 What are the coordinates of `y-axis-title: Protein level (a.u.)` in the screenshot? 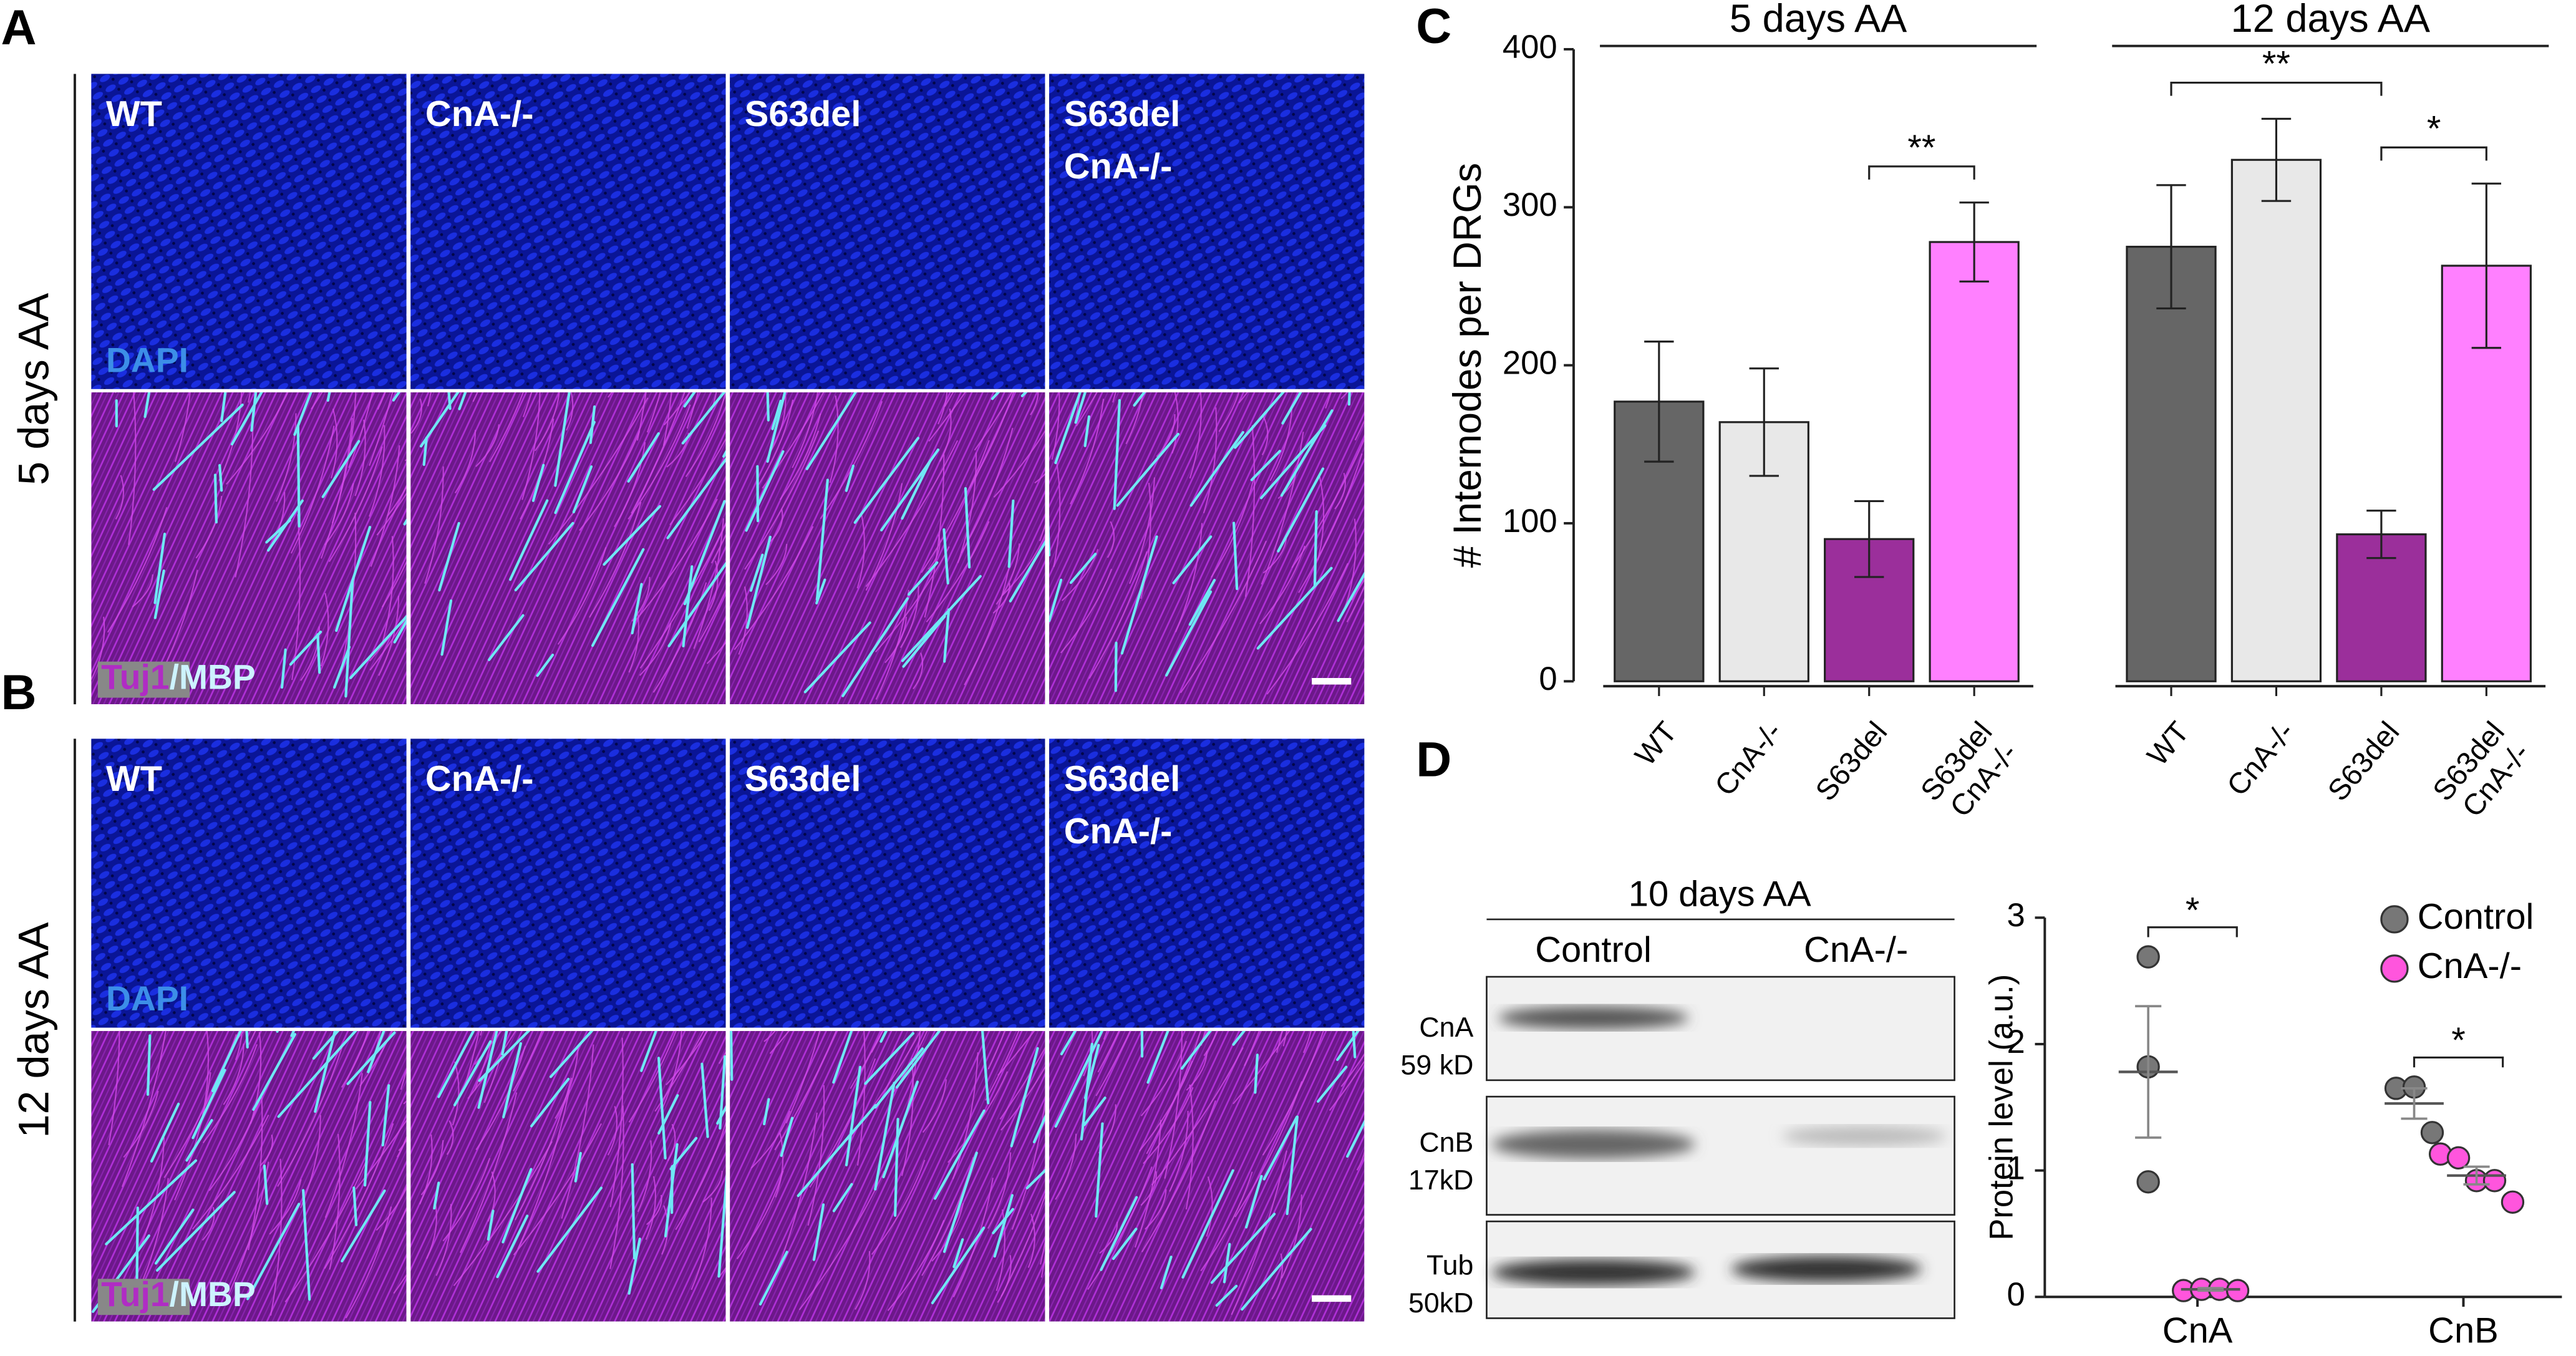 It's located at (2001, 1107).